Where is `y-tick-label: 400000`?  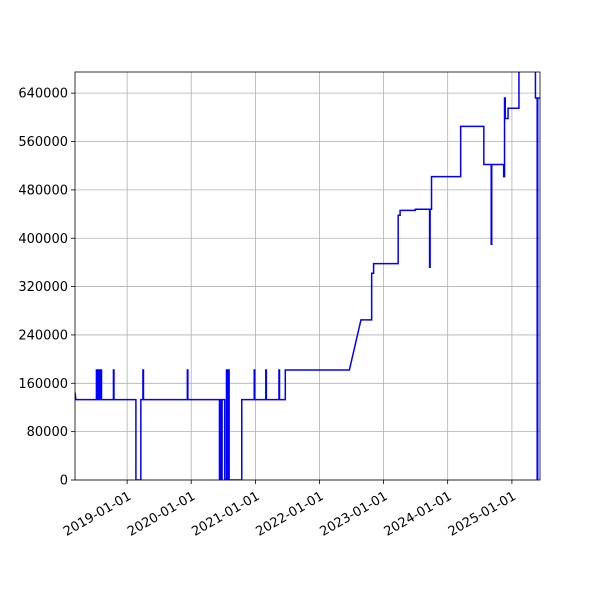
y-tick-label: 400000 is located at coordinates (43, 239).